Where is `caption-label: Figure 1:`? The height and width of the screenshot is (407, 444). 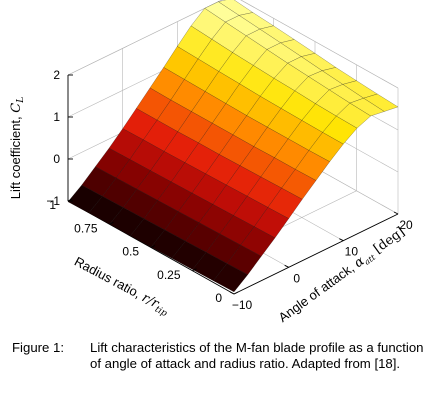 caption-label: Figure 1: is located at coordinates (38, 347).